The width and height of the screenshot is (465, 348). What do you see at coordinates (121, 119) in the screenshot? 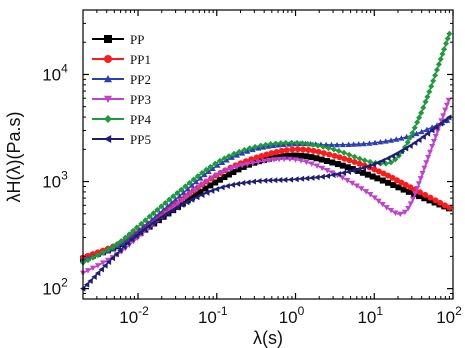
I see `legend-item-pp4: PP4` at bounding box center [121, 119].